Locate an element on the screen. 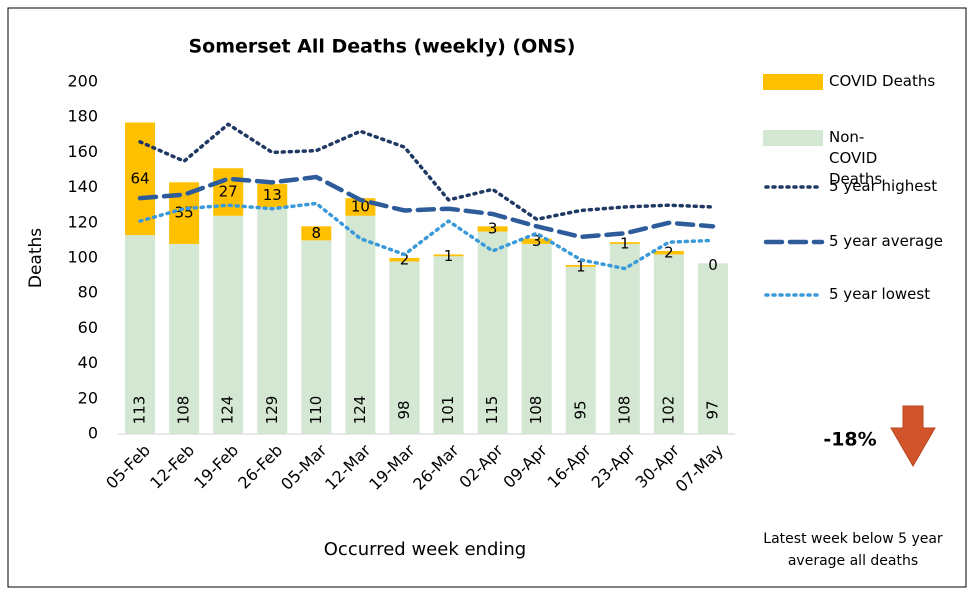 This screenshot has width=975, height=594. data-label: 13 is located at coordinates (272, 195).